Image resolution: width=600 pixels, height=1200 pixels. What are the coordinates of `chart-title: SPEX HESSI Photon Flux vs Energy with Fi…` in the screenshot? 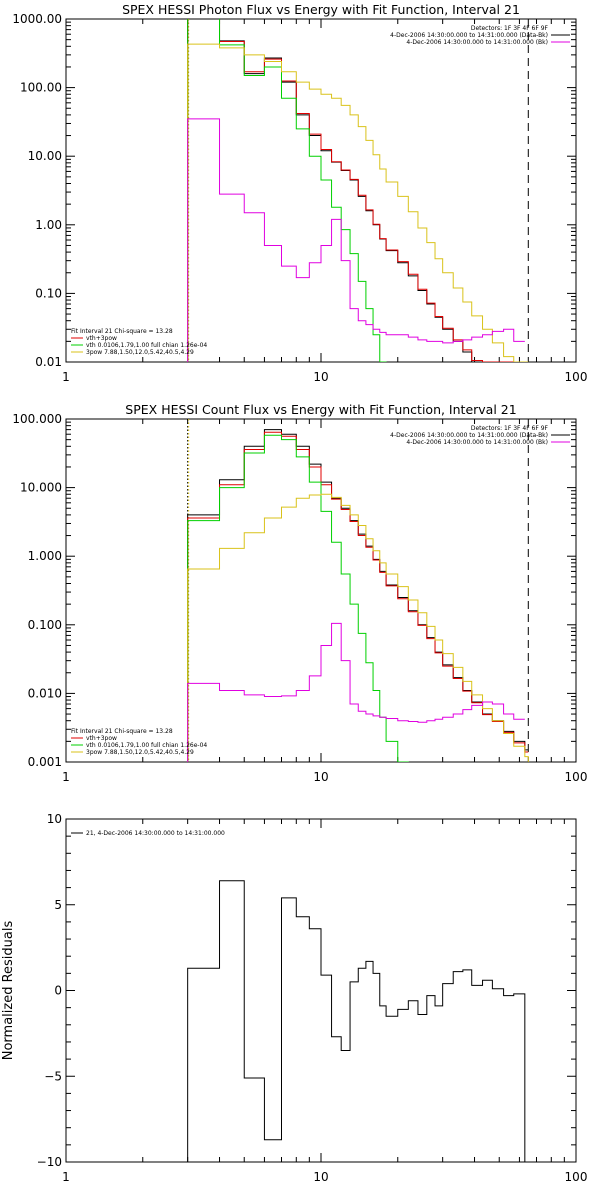 It's located at (321, 9).